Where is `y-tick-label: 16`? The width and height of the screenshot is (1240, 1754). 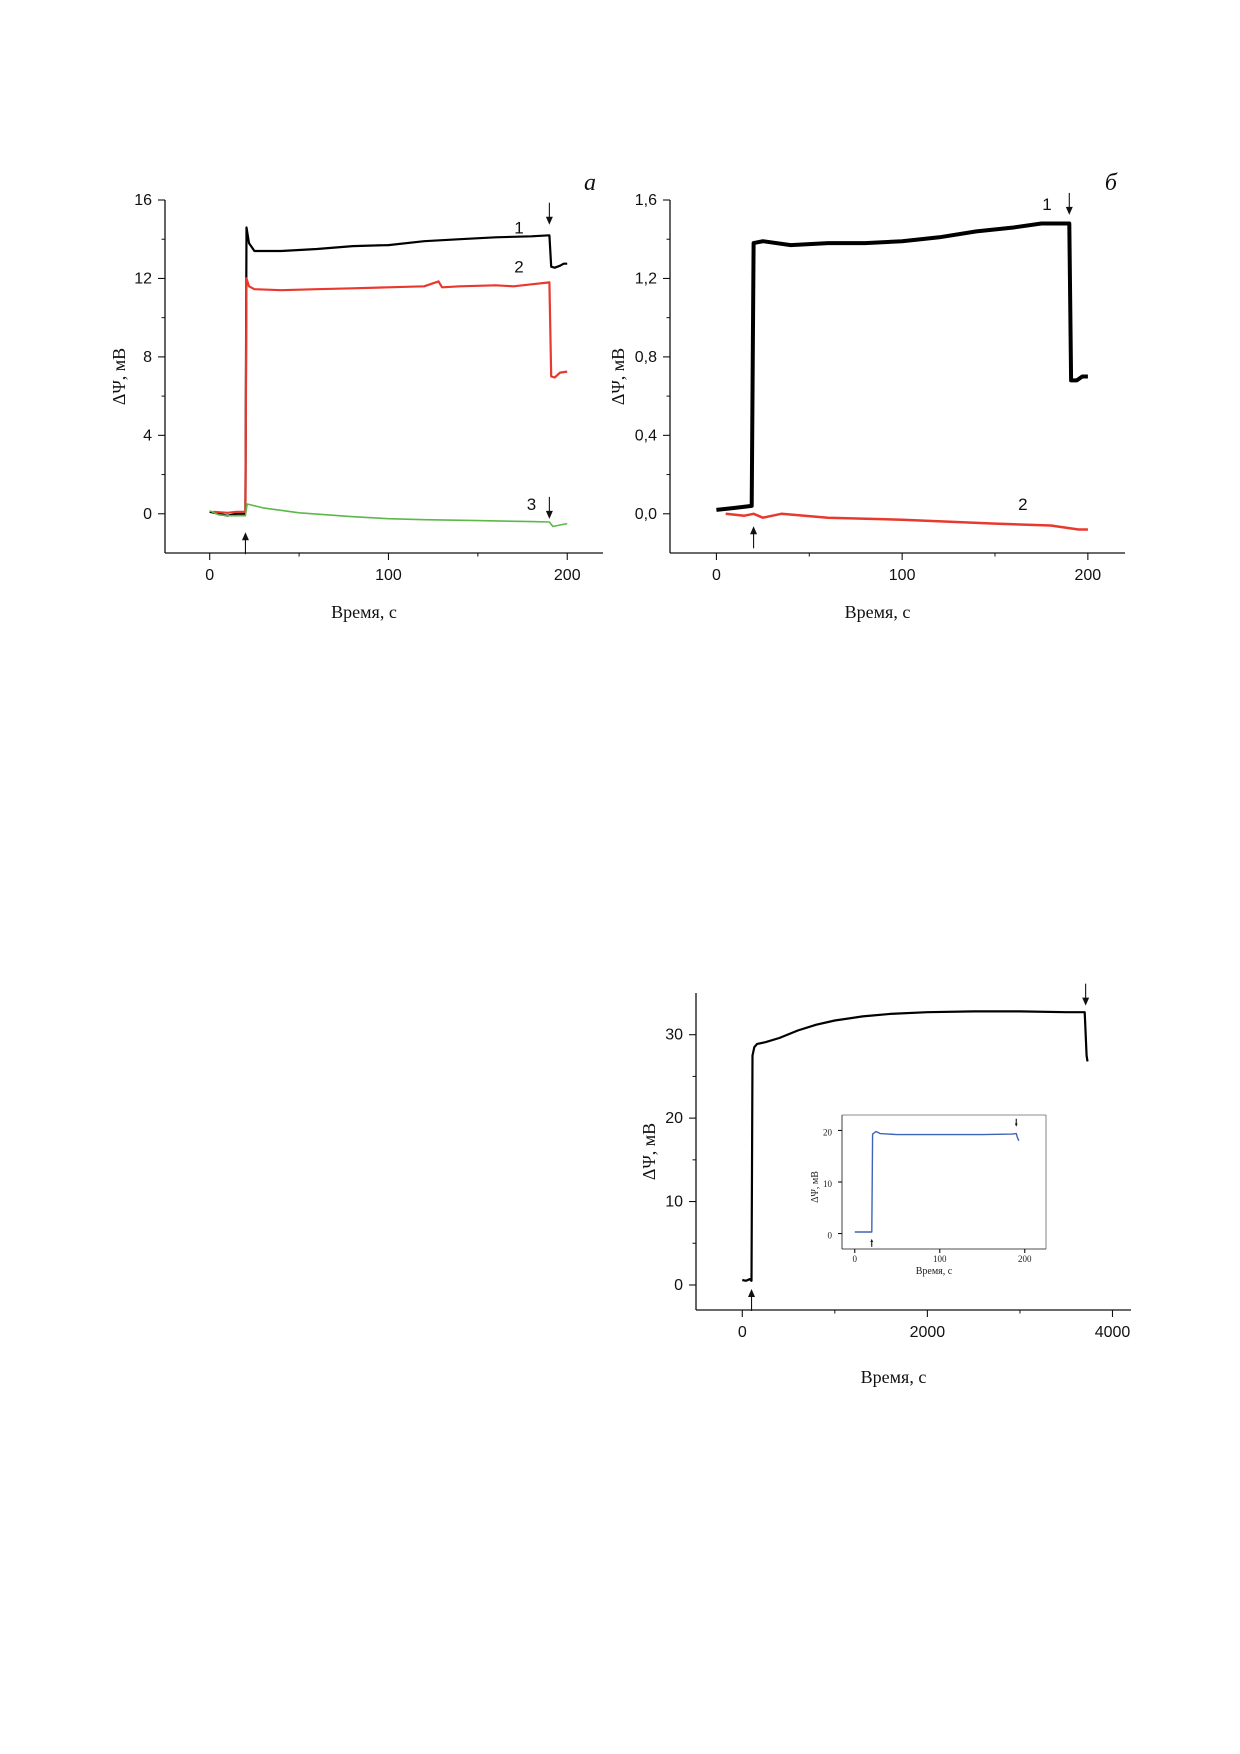
y-tick-label: 16 is located at coordinates (143, 200).